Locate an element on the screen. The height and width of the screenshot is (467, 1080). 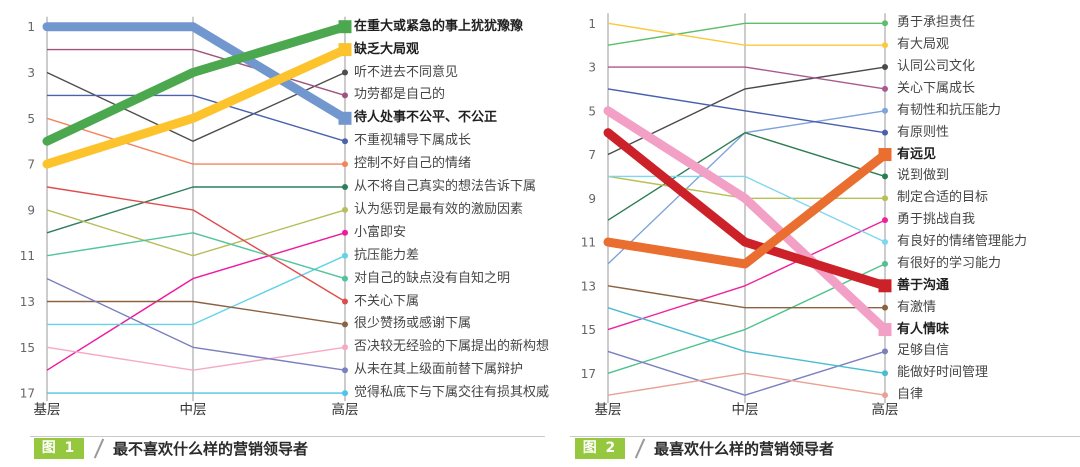
series-label: 待人处事不公平、不公正 is located at coordinates (426, 118).